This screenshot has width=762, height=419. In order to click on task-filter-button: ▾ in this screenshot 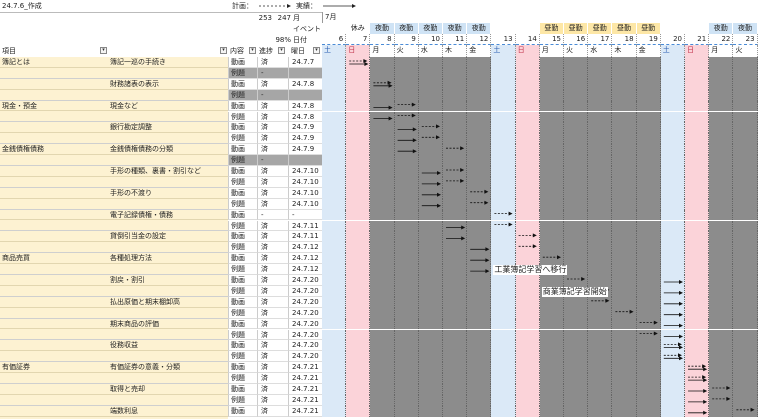, I will do `click(223, 50)`.